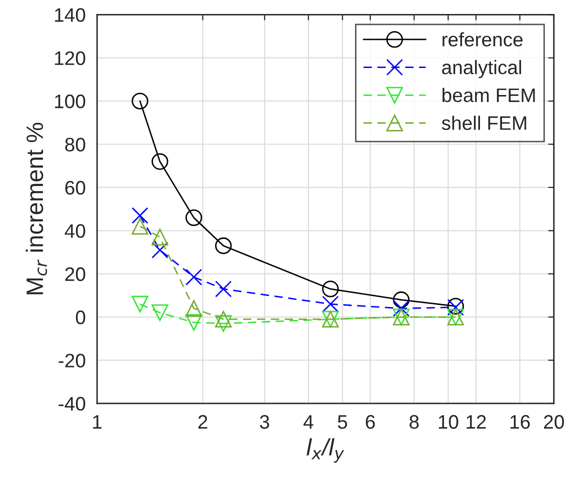 This screenshot has width=571, height=489. I want to click on x-tick-label: 16, so click(520, 422).